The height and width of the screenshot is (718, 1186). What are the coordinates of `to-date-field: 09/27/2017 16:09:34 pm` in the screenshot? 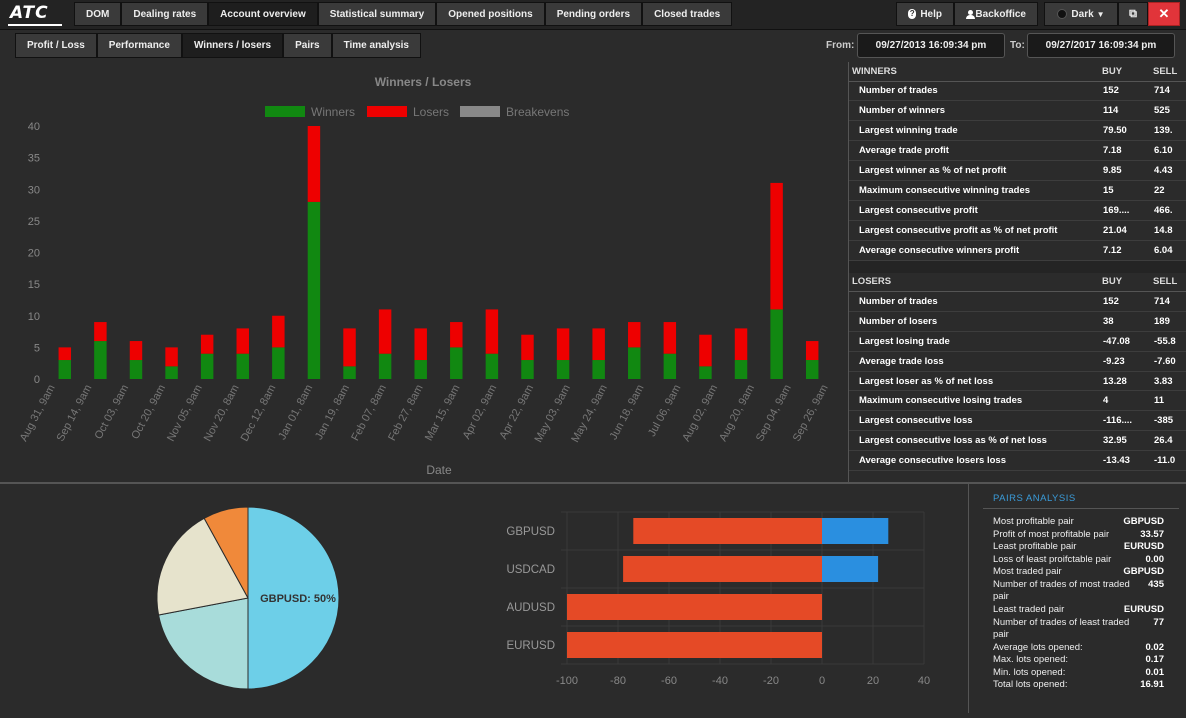 It's located at (1101, 45).